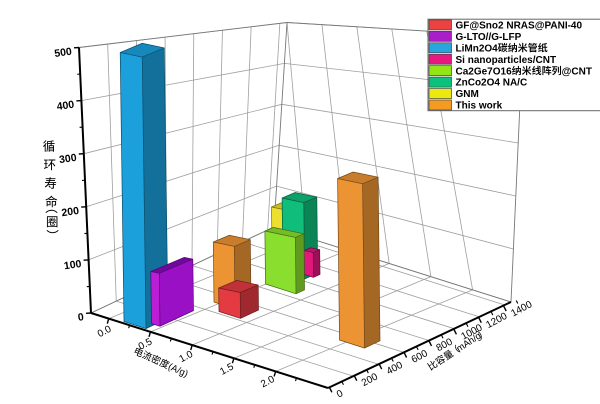  Describe the element at coordinates (467, 94) in the screenshot. I see `svg-text: GNM` at that location.